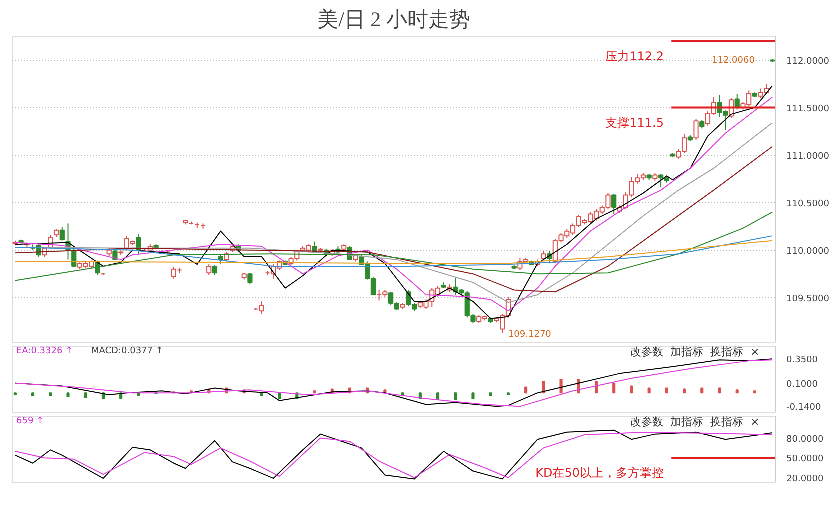 The width and height of the screenshot is (832, 505). Describe the element at coordinates (808, 204) in the screenshot. I see `y-tick-label: 110.5000` at that location.